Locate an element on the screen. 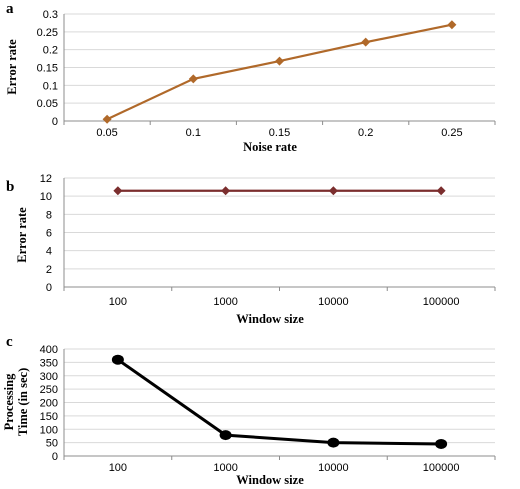  panel-b-xtick-label: 100 is located at coordinates (118, 302).